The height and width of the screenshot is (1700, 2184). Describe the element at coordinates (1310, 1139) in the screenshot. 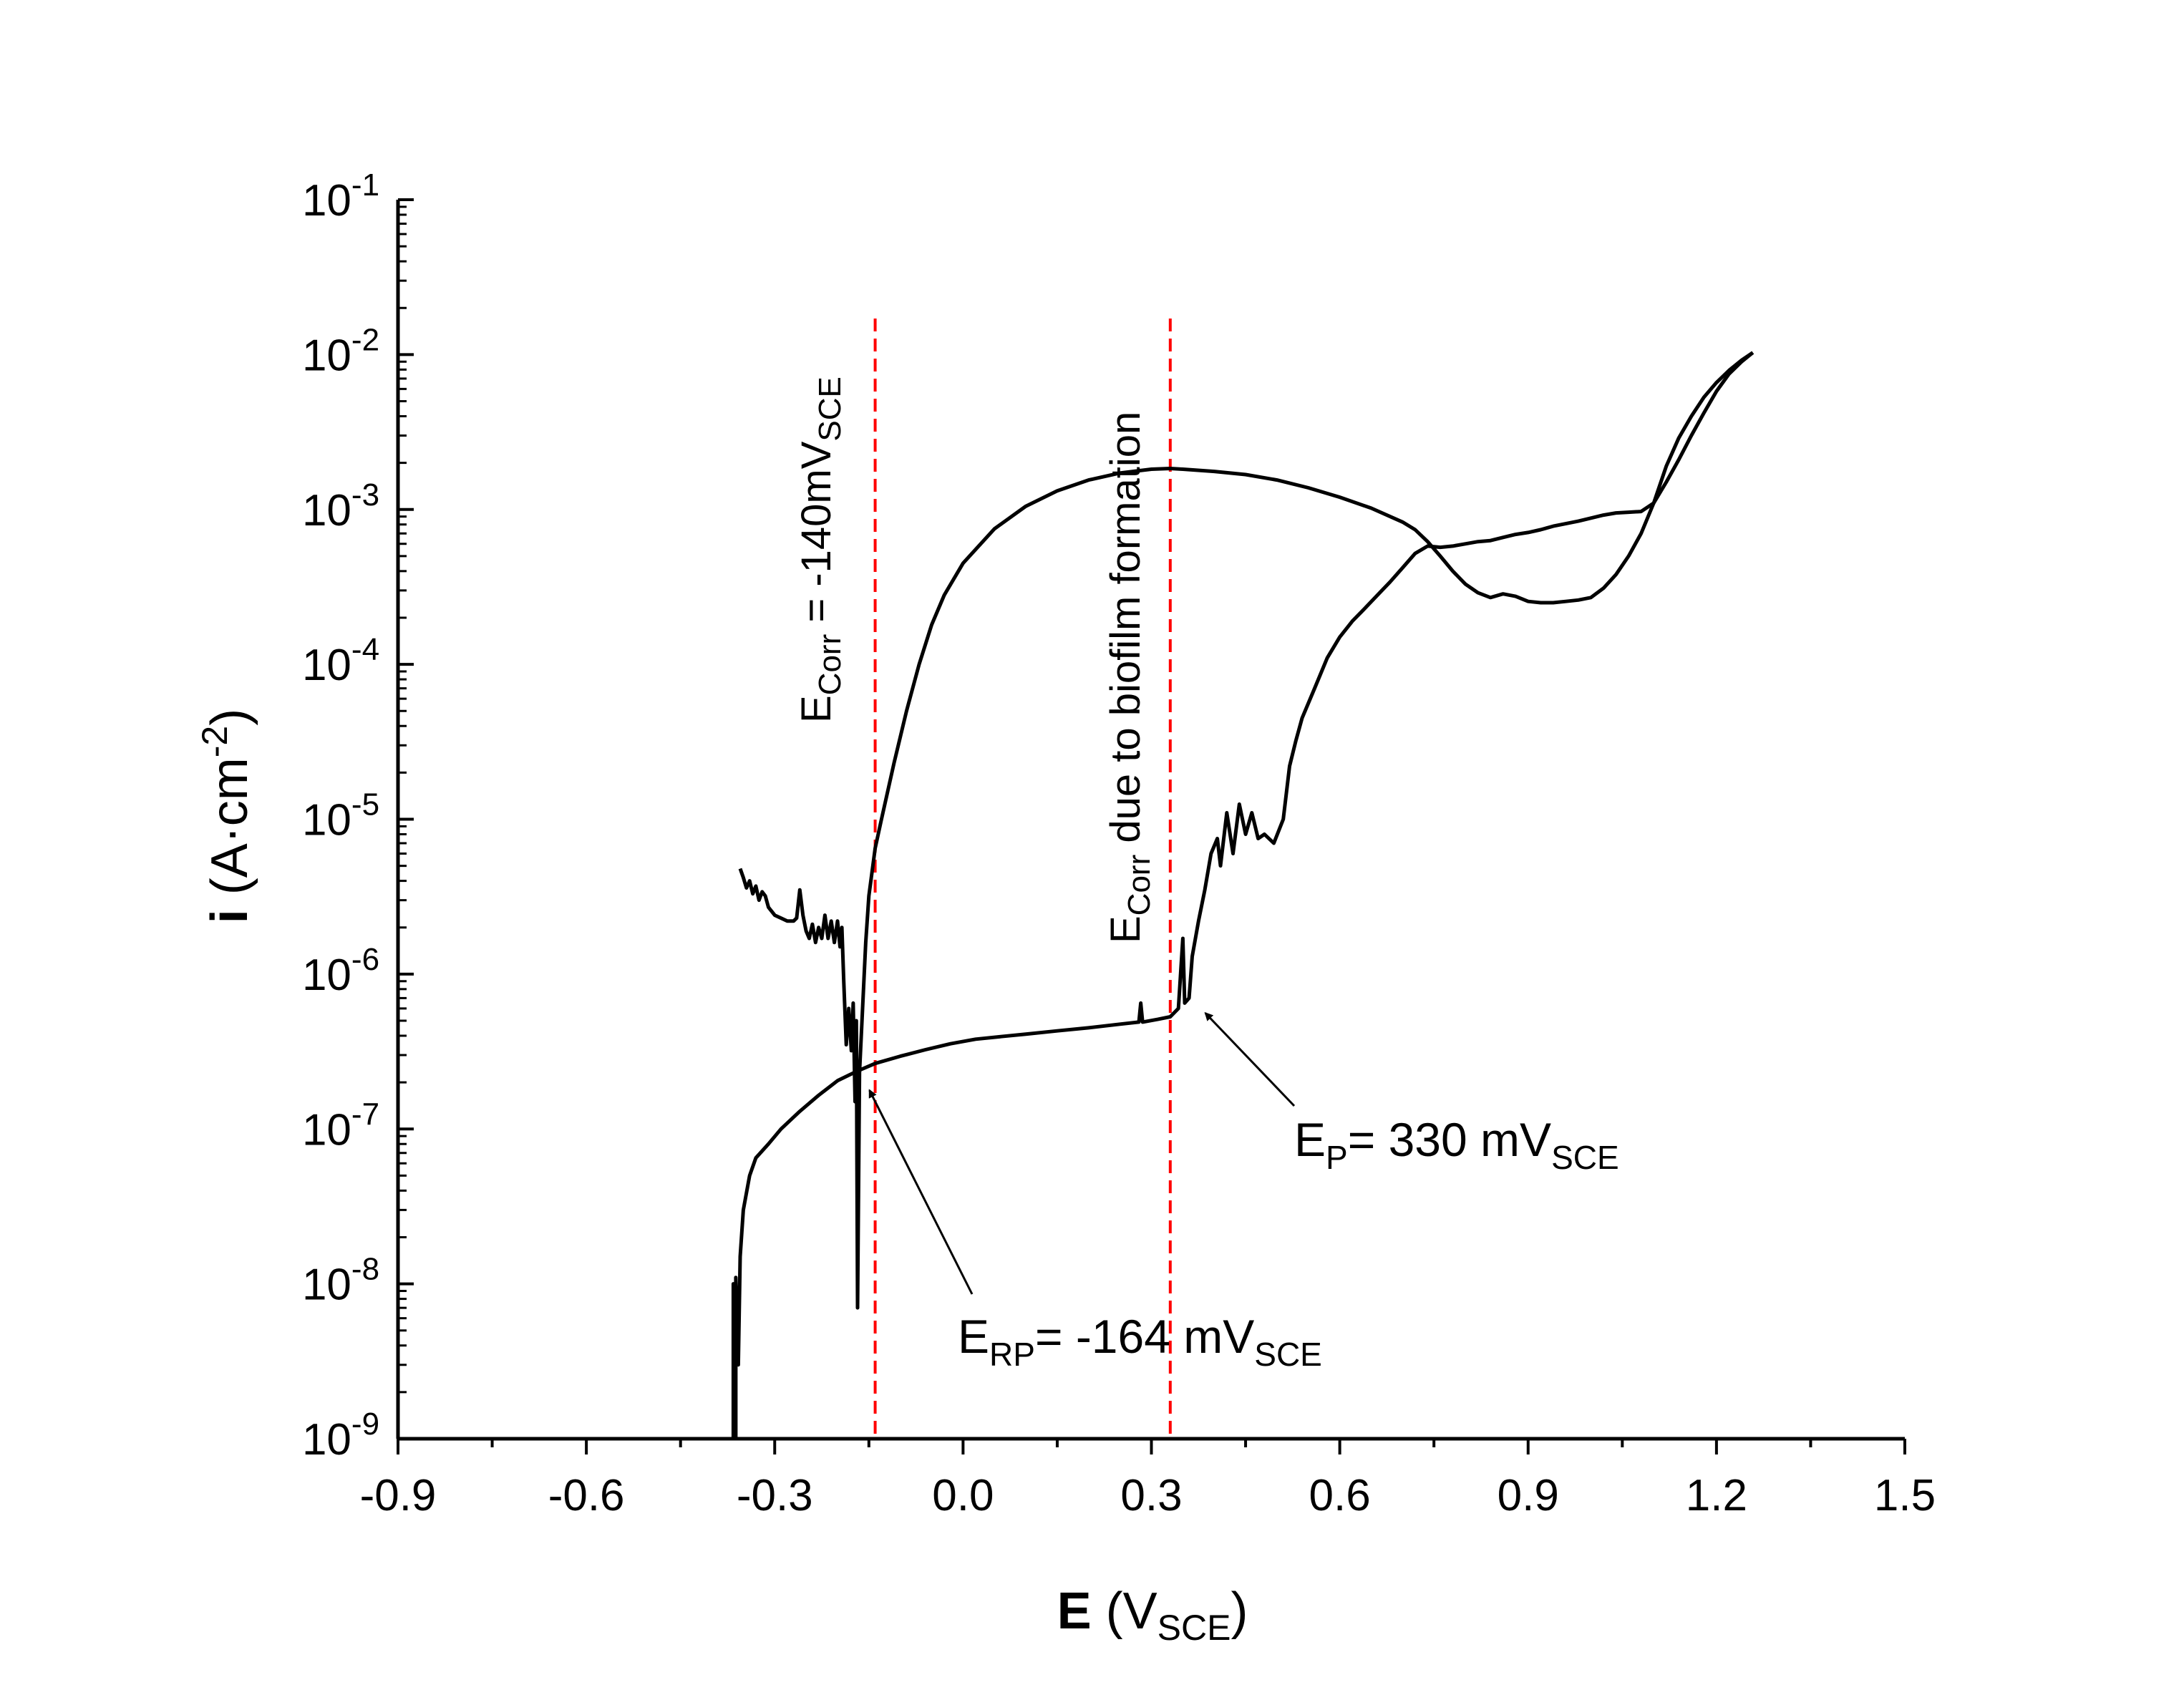

I see `annotation-ep-main: E` at that location.